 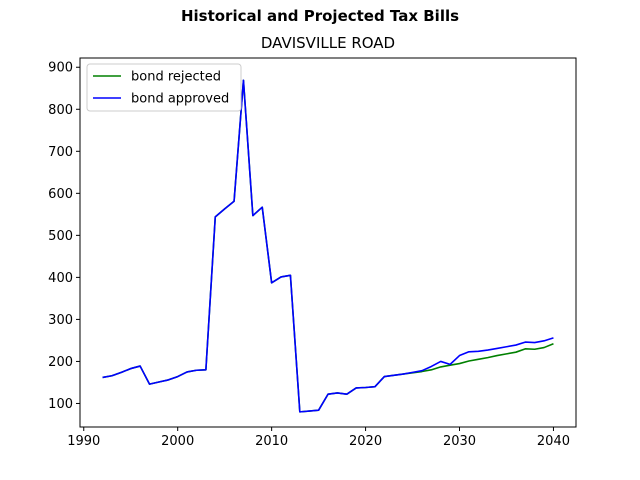 I want to click on y-tick-label: 100, so click(x=60, y=404).